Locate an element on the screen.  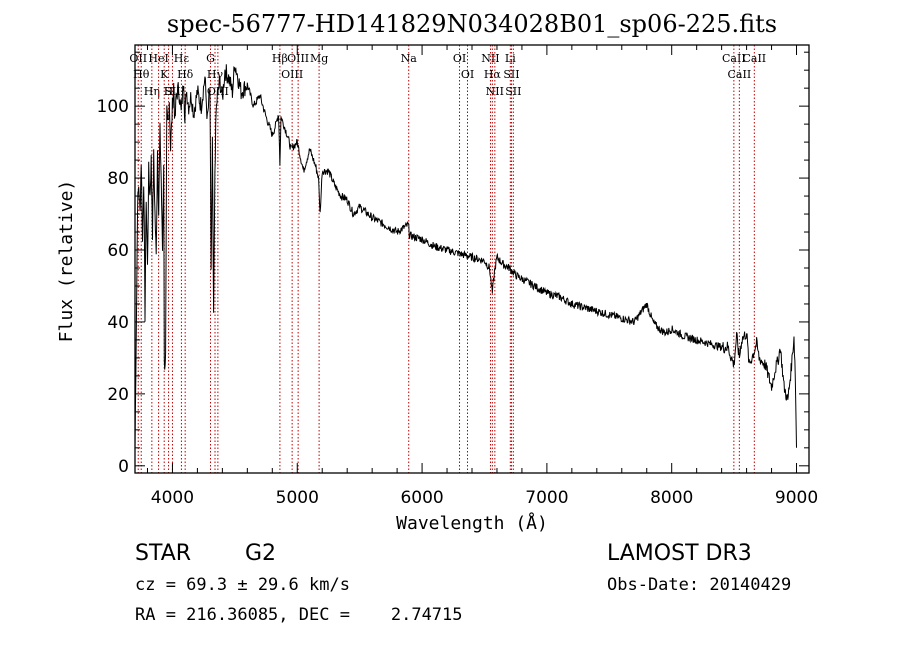
line-marker-label-0: OII is located at coordinates (138, 58).